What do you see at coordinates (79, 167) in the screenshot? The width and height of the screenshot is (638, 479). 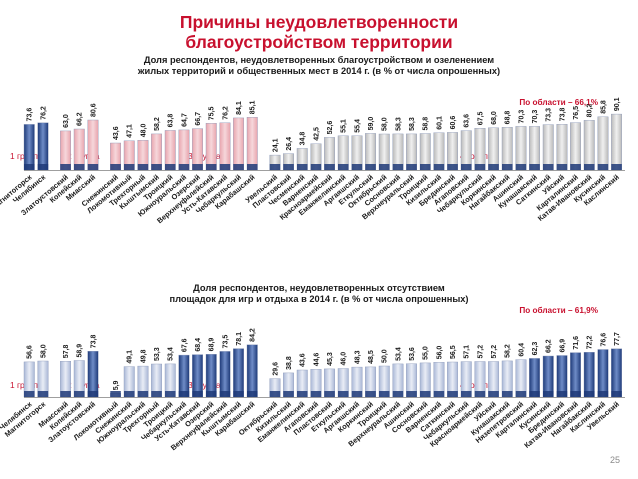 I see `chart-1-bar-base-Копейский` at bounding box center [79, 167].